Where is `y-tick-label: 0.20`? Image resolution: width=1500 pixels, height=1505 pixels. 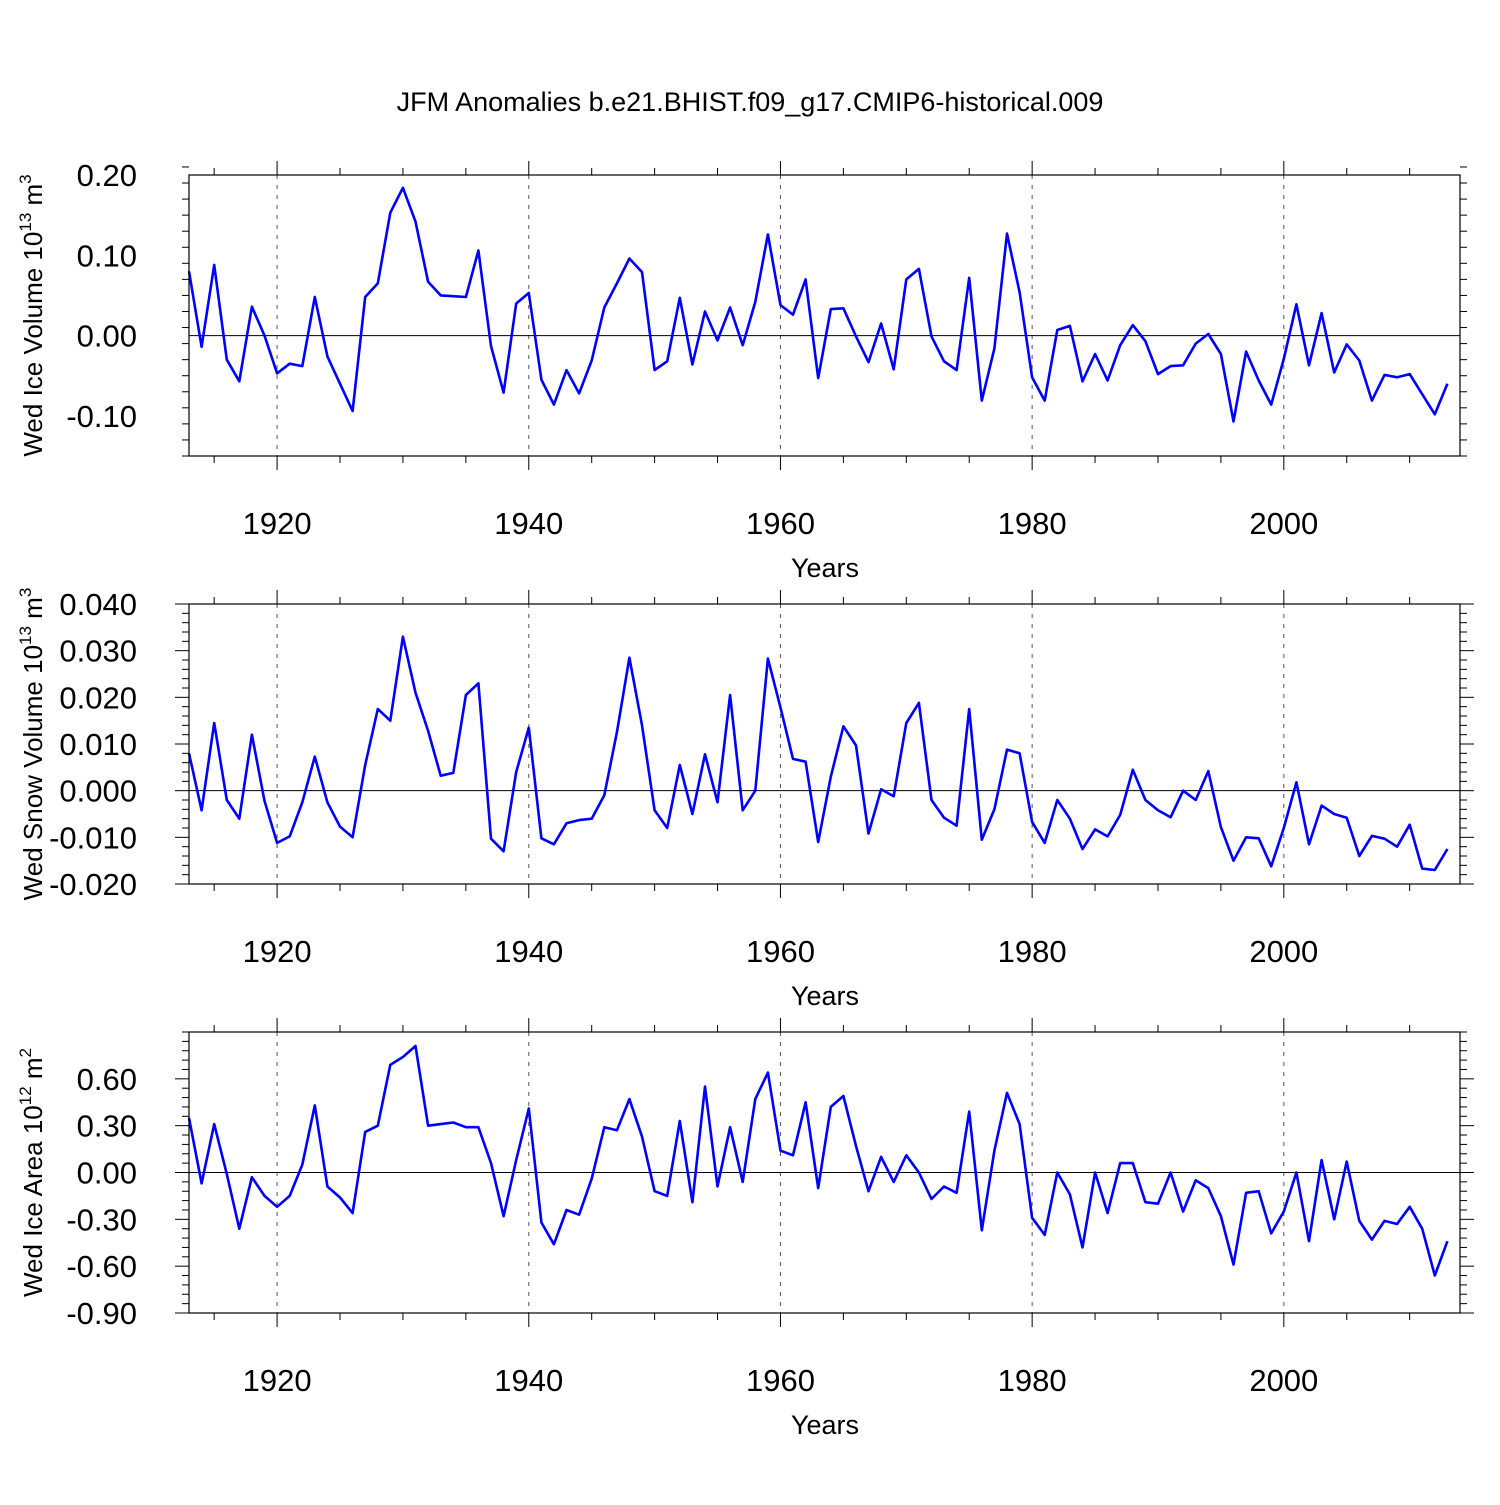
y-tick-label: 0.20 is located at coordinates (107, 175).